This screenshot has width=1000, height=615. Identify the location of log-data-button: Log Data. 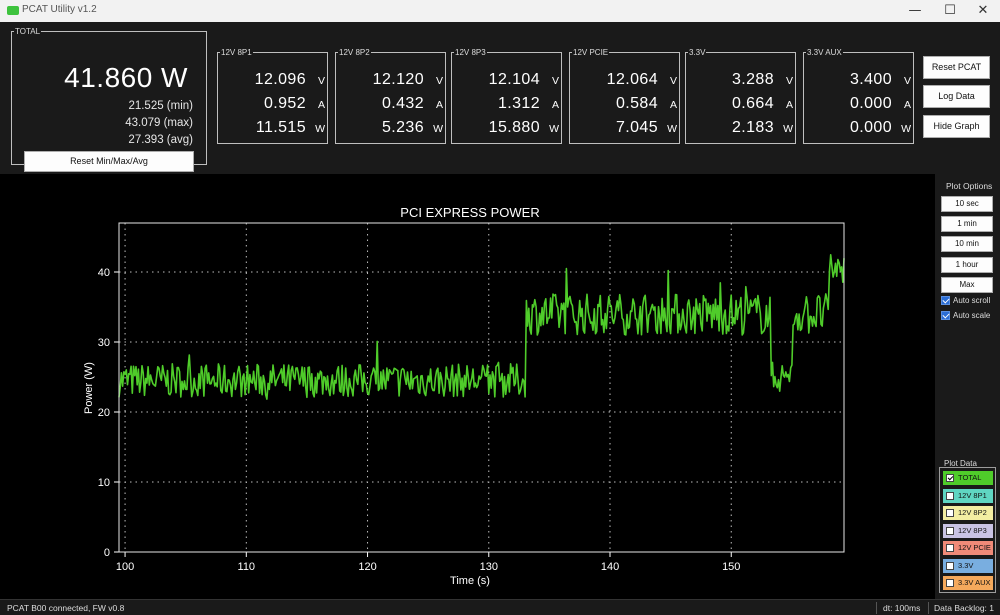
(956, 96).